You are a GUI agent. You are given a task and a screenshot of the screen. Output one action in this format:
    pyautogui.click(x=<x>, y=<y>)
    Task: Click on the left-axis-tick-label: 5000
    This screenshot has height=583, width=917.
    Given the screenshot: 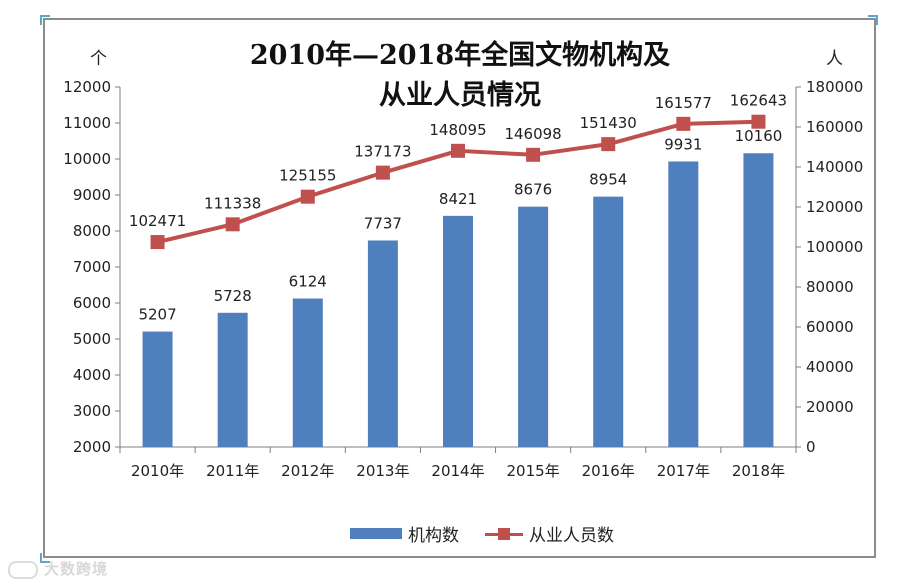 What is the action you would take?
    pyautogui.click(x=92, y=339)
    